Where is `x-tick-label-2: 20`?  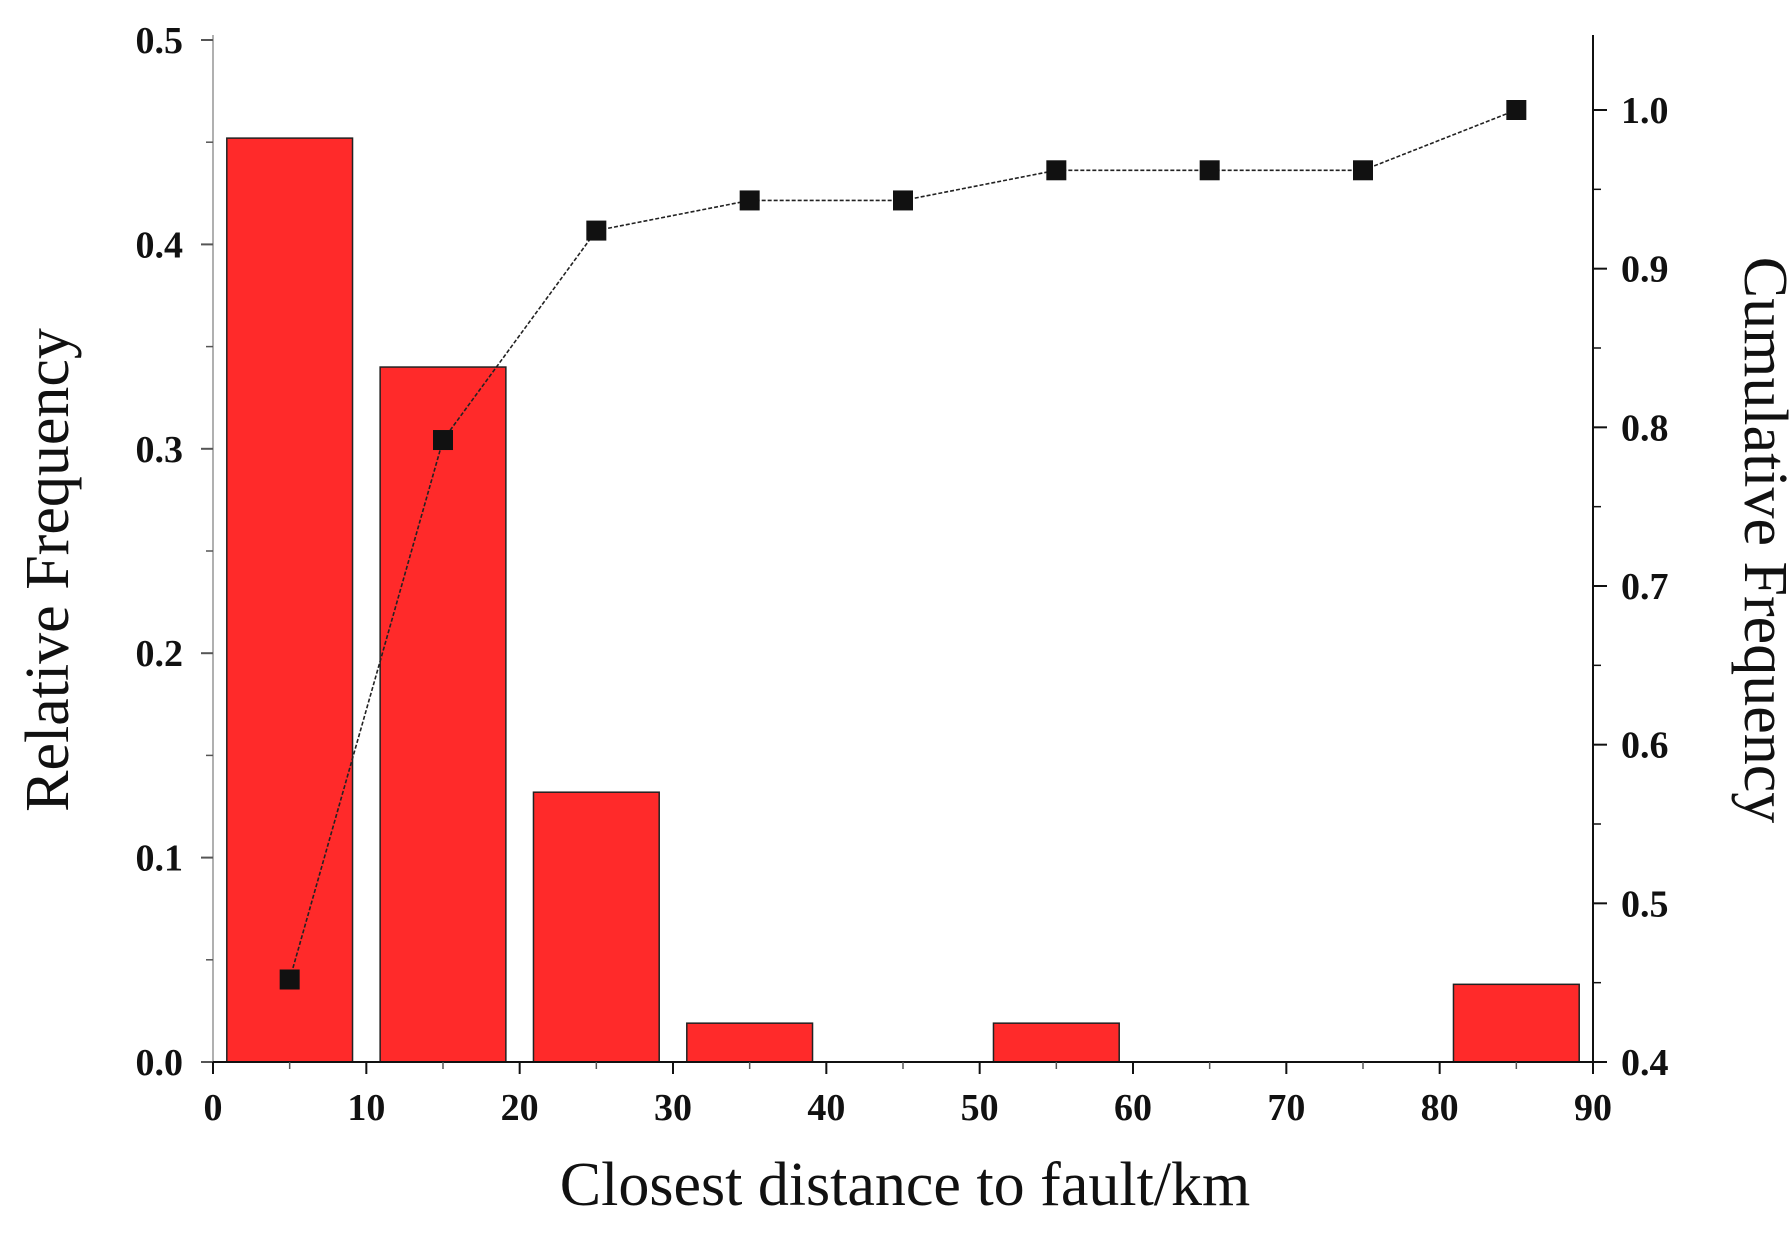 x-tick-label-2: 20 is located at coordinates (520, 1108).